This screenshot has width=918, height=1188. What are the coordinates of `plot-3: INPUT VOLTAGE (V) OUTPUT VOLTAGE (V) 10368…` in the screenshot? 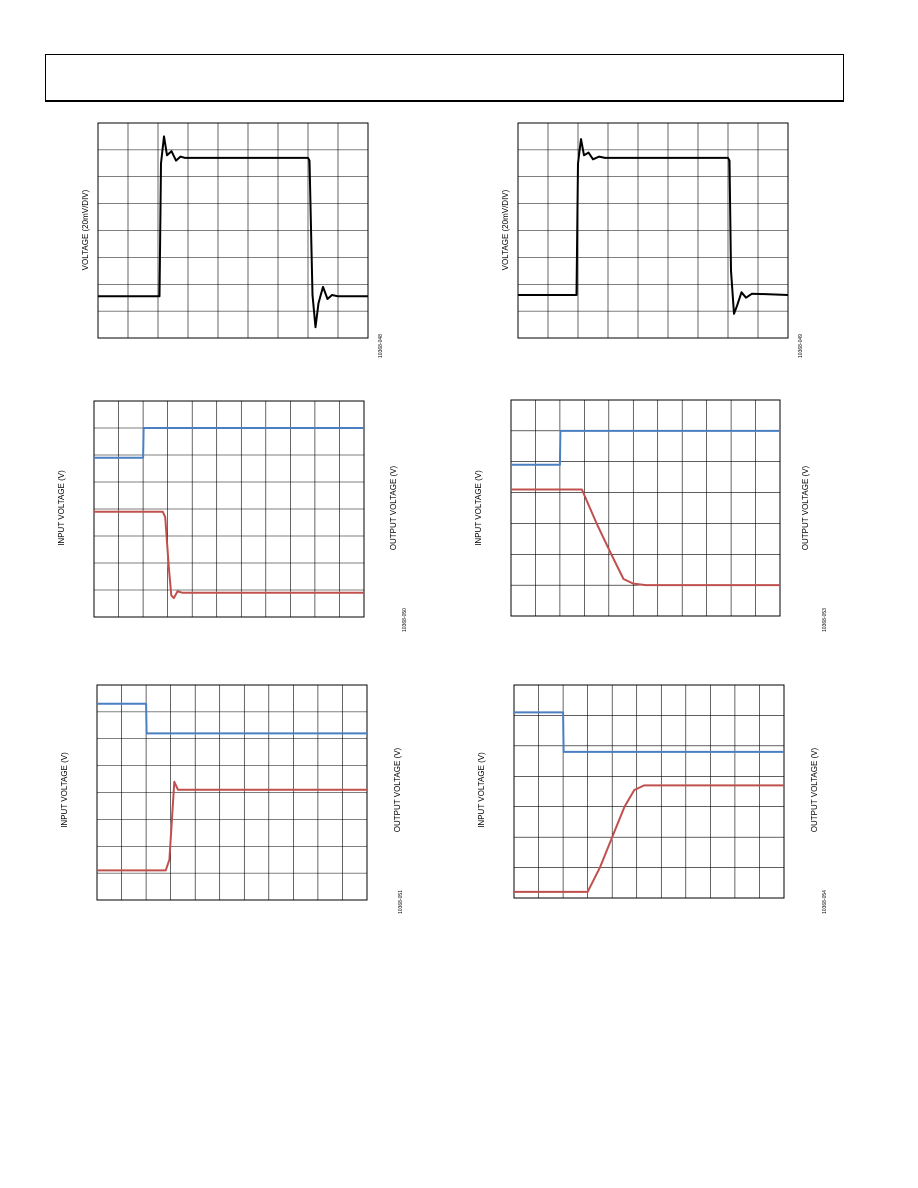 It's located at (232, 516).